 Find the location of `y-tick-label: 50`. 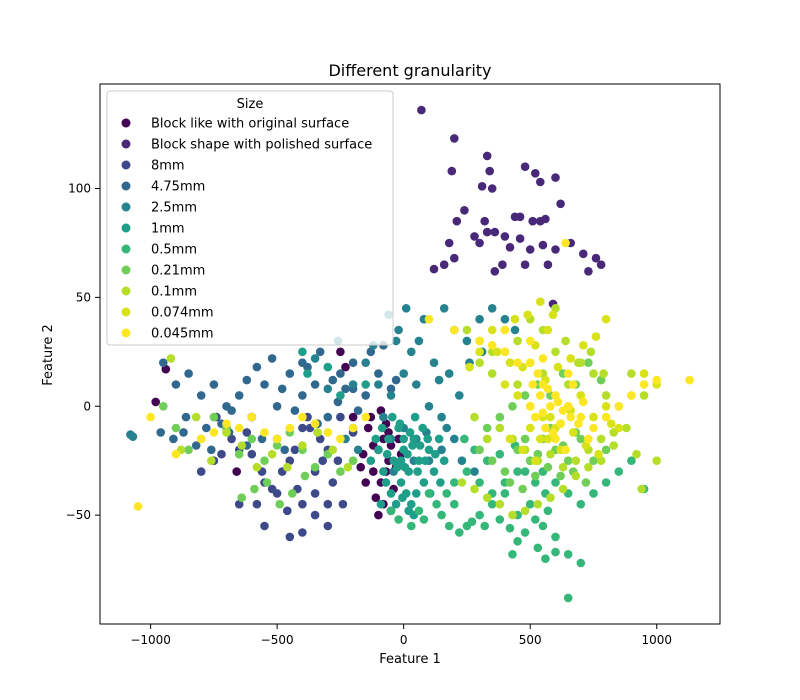

y-tick-label: 50 is located at coordinates (83, 297).